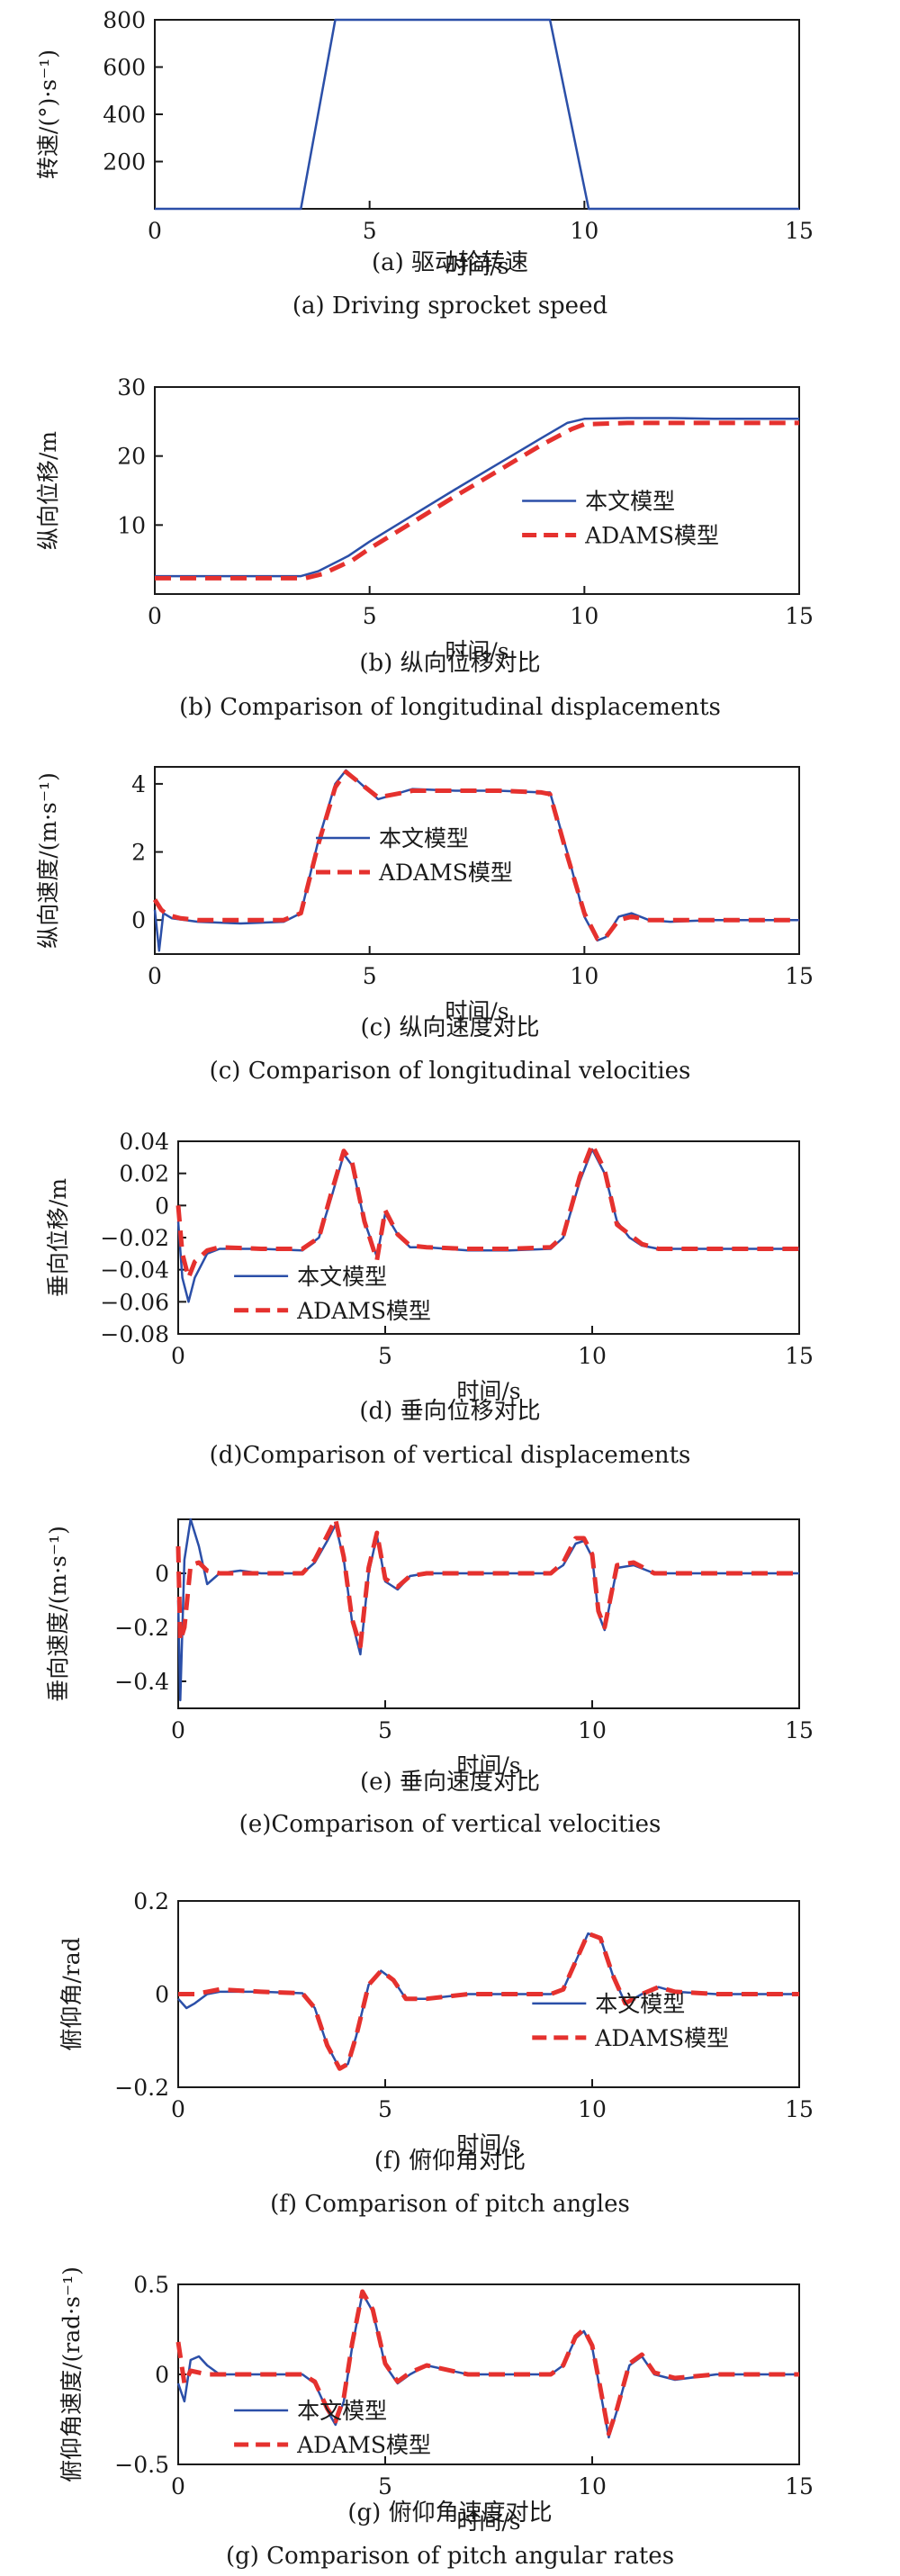 This screenshot has height=2576, width=900. Describe the element at coordinates (125, 68) in the screenshot. I see `y-tick-label: 600` at that location.